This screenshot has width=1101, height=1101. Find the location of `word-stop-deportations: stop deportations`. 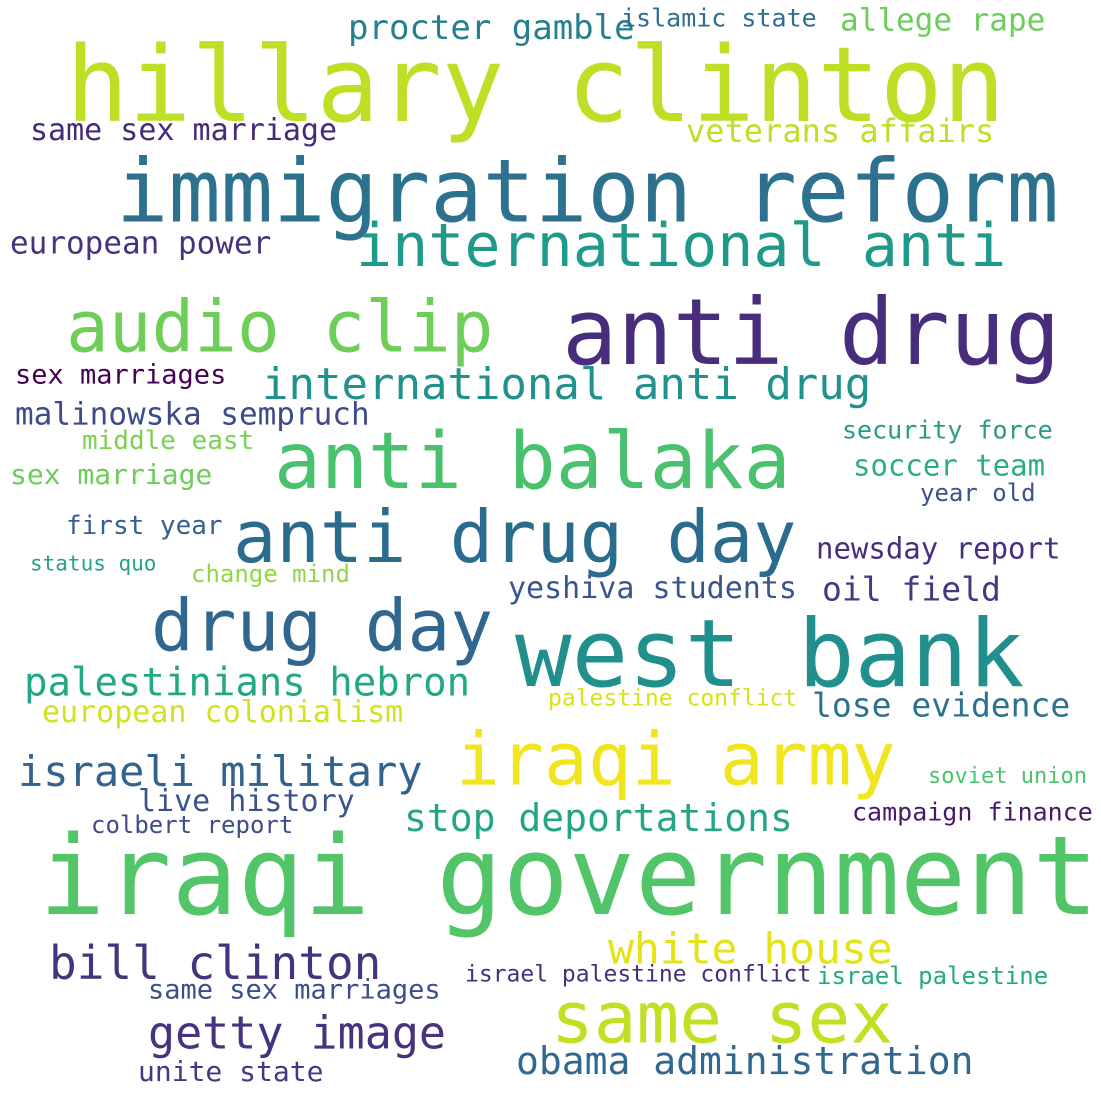

word-stop-deportations: stop deportations is located at coordinates (598, 818).